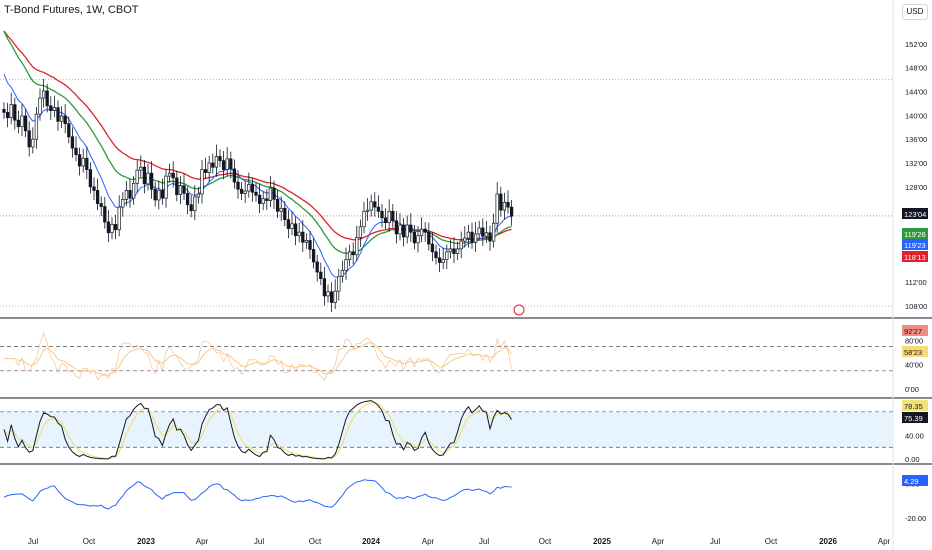 Image resolution: width=932 pixels, height=550 pixels. Describe the element at coordinates (916, 282) in the screenshot. I see `price-tick-label: 112'00` at that location.